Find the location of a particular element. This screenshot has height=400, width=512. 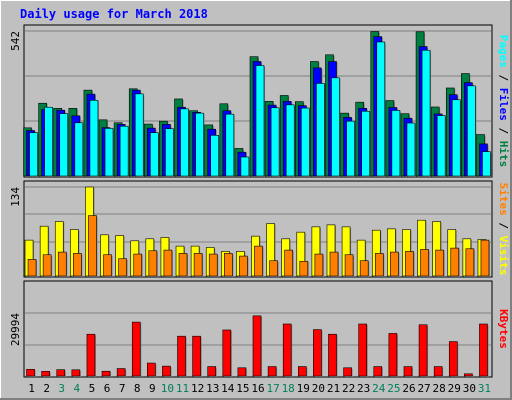

x-tick-label: 31 is located at coordinates (484, 388).